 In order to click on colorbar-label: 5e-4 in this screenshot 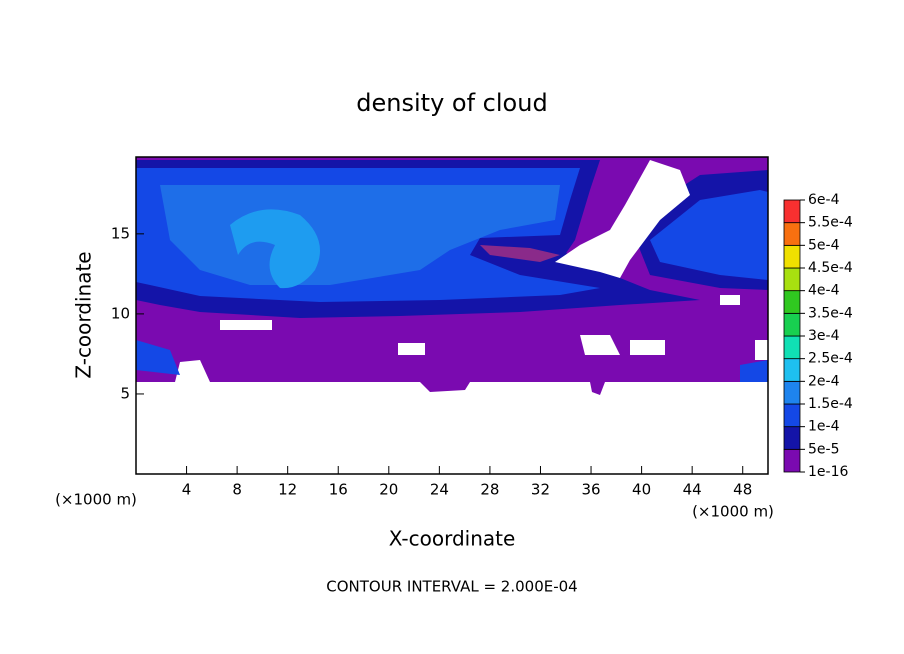, I will do `click(824, 245)`.